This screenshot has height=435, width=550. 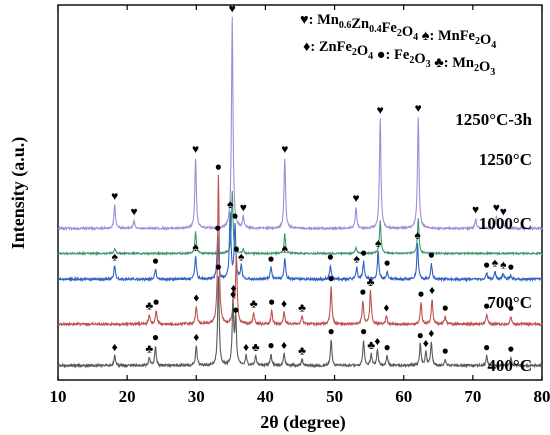 What do you see at coordinates (375, 29) in the screenshot?
I see `legend-phase: 0.4` at bounding box center [375, 29].